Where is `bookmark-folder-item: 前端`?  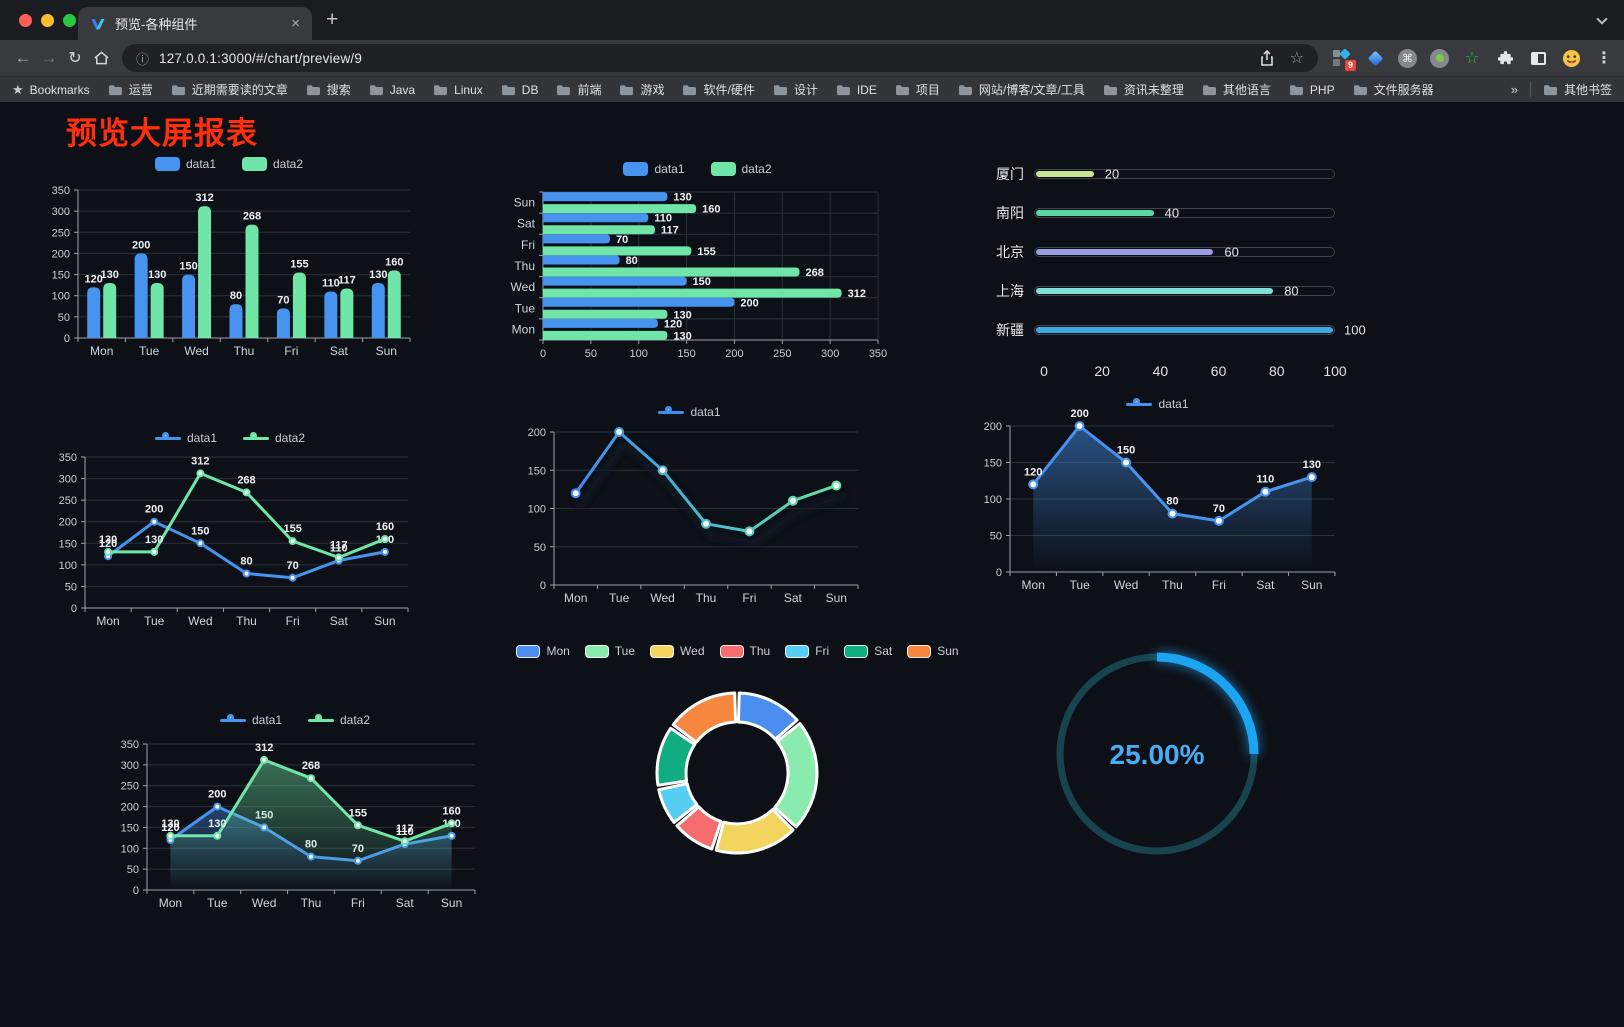 bookmark-folder-item: 前端 is located at coordinates (578, 89).